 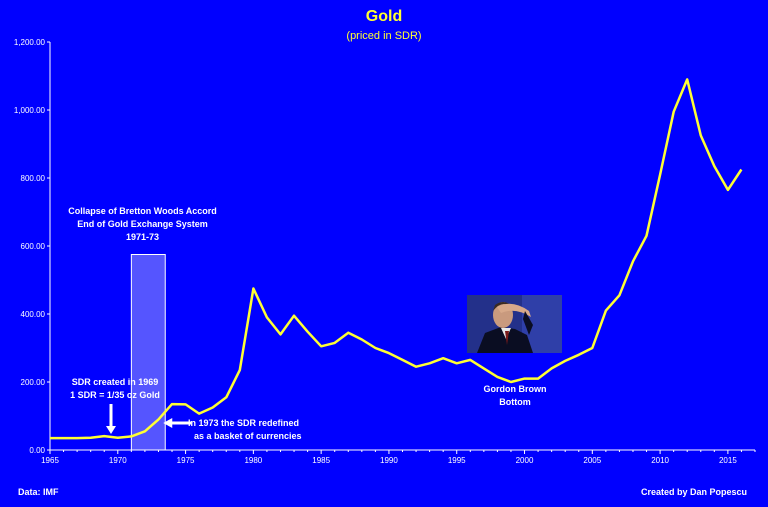 What do you see at coordinates (186, 460) in the screenshot?
I see `x-tick-label: 1975` at bounding box center [186, 460].